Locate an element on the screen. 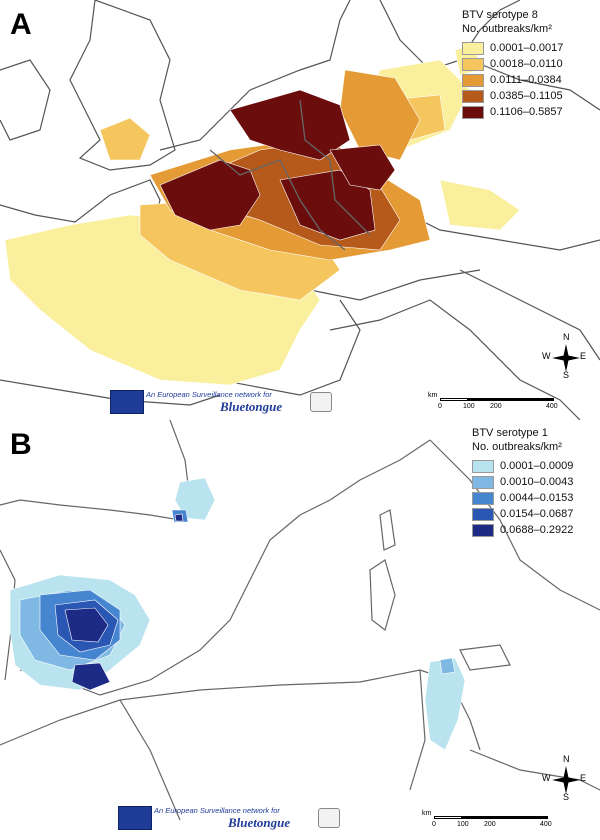  legend-label: 0.0044–0.0153 is located at coordinates (537, 498).